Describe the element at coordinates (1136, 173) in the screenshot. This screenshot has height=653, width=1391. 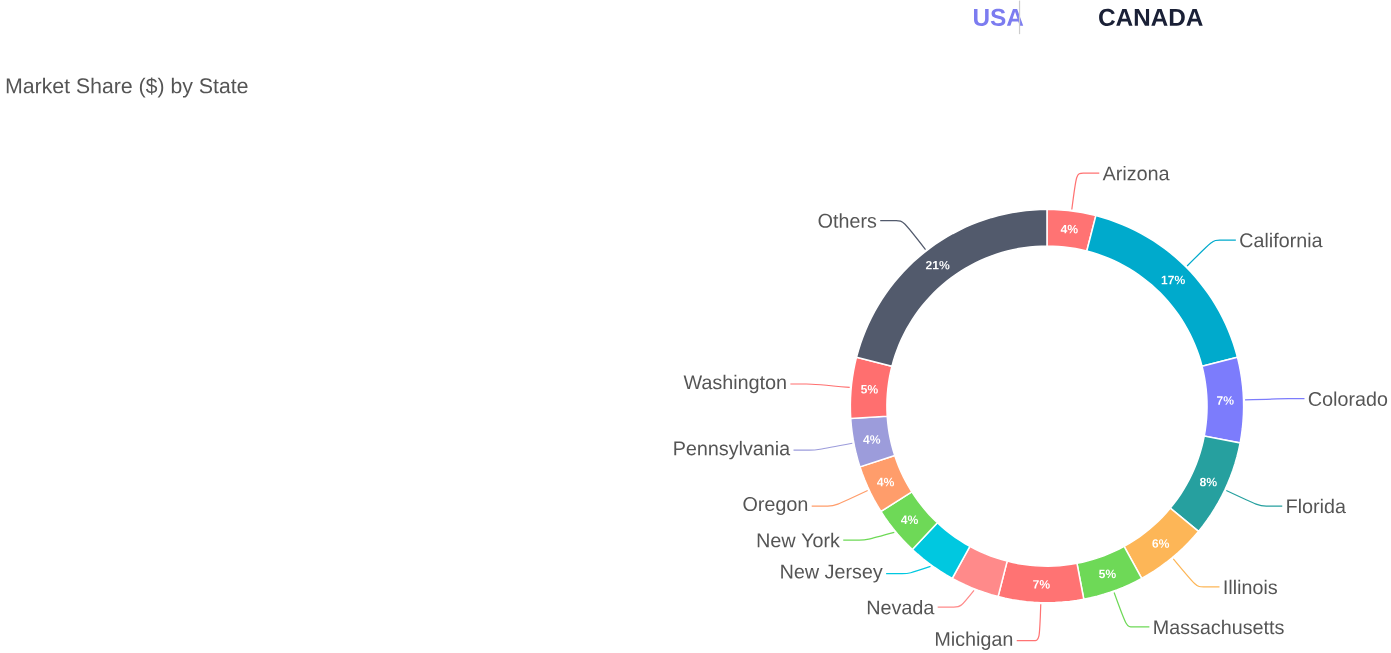
I see `slice-label: Arizona` at that location.